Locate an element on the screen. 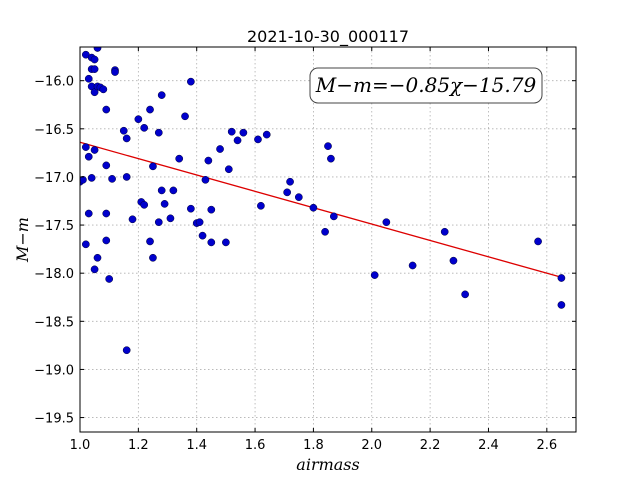 The height and width of the screenshot is (480, 640). x-tick-label: 2.2 is located at coordinates (430, 445).